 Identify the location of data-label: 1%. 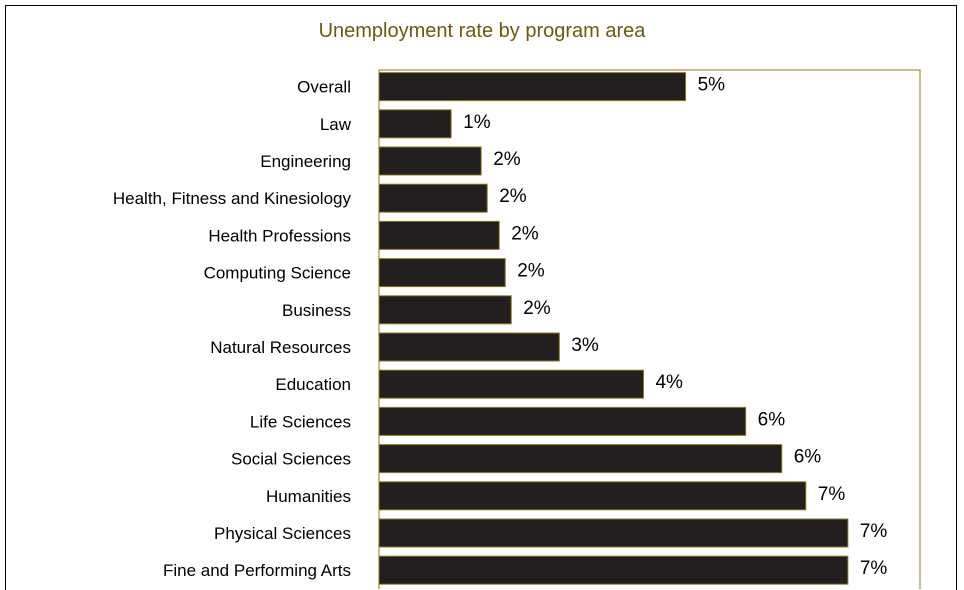
(477, 122).